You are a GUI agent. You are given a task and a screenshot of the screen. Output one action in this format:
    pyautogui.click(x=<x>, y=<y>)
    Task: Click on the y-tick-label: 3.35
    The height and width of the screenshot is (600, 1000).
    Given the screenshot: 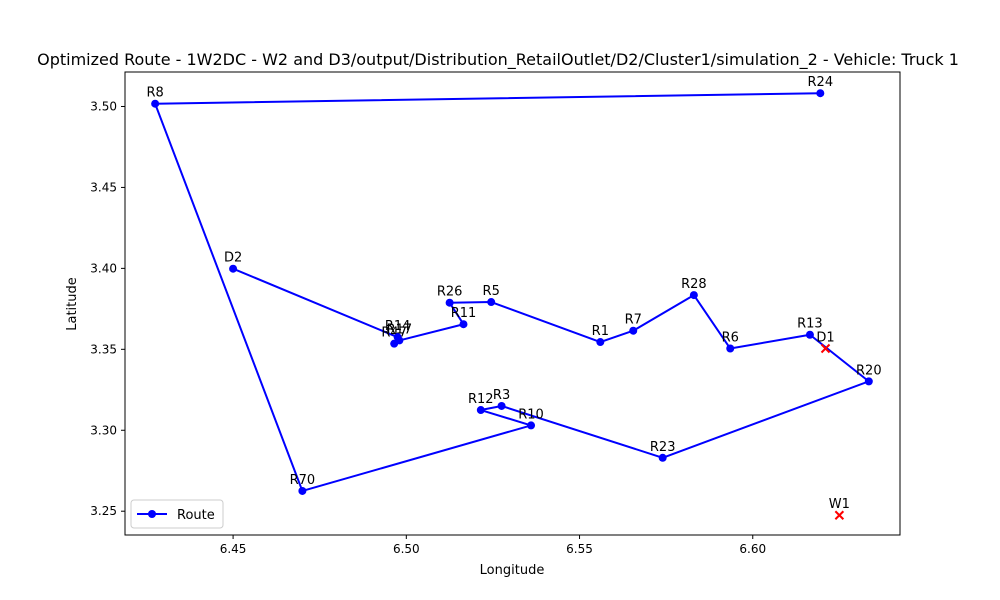 What is the action you would take?
    pyautogui.click(x=103, y=349)
    